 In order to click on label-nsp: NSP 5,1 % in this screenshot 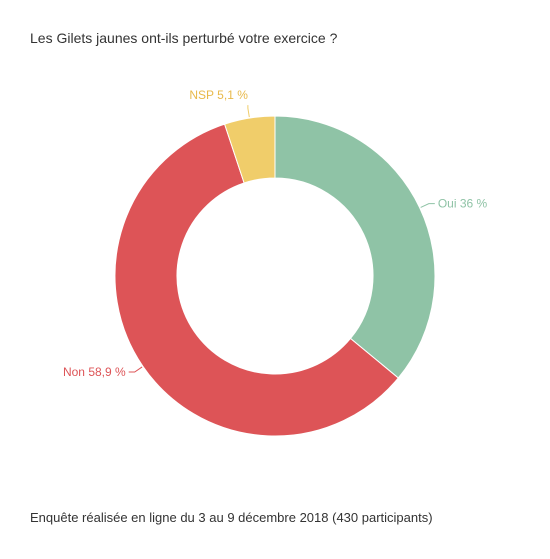, I will do `click(218, 95)`.